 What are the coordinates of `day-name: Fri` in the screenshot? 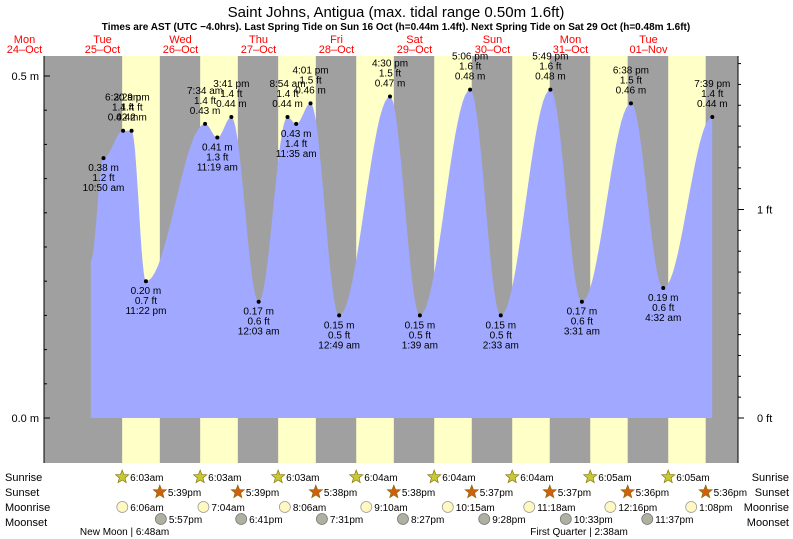 It's located at (336, 40).